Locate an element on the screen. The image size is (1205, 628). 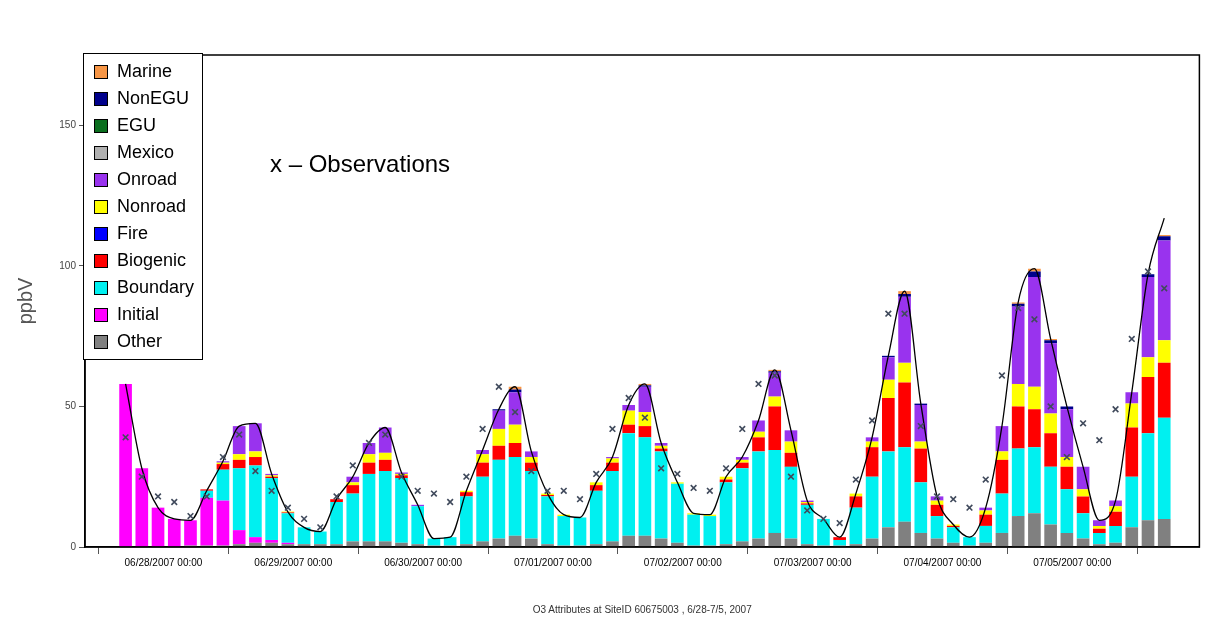
legend-label: Biogenic is located at coordinates (152, 260).